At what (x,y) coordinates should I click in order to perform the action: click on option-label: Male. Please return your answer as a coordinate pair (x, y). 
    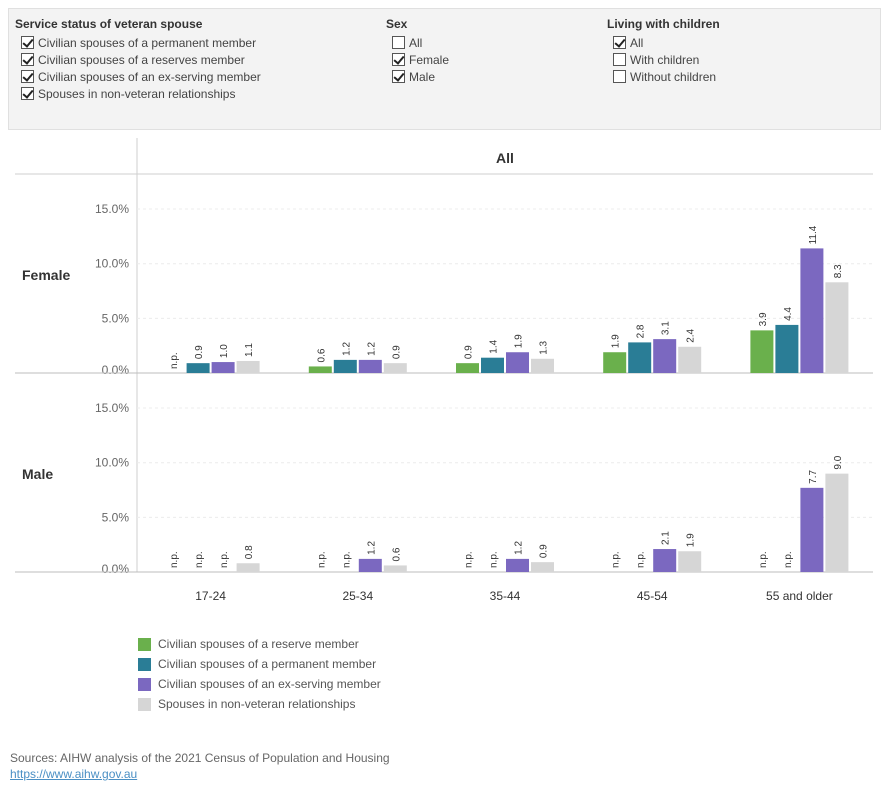
    Looking at the image, I should click on (422, 76).